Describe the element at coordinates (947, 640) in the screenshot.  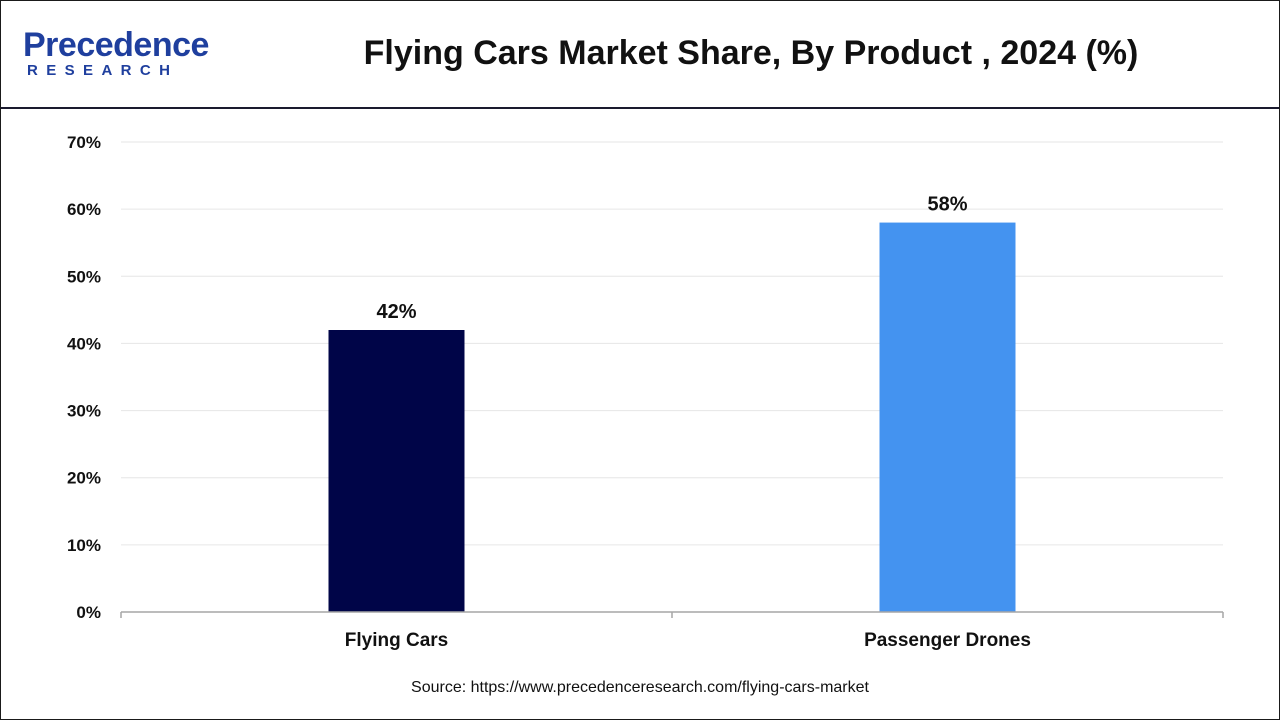
I see `x-tick-label: Passenger Drones` at that location.